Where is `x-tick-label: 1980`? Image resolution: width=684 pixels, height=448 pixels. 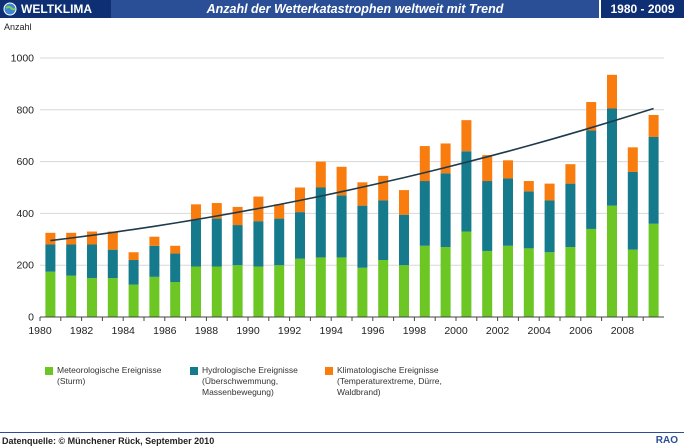 x-tick-label: 1980 is located at coordinates (40, 331).